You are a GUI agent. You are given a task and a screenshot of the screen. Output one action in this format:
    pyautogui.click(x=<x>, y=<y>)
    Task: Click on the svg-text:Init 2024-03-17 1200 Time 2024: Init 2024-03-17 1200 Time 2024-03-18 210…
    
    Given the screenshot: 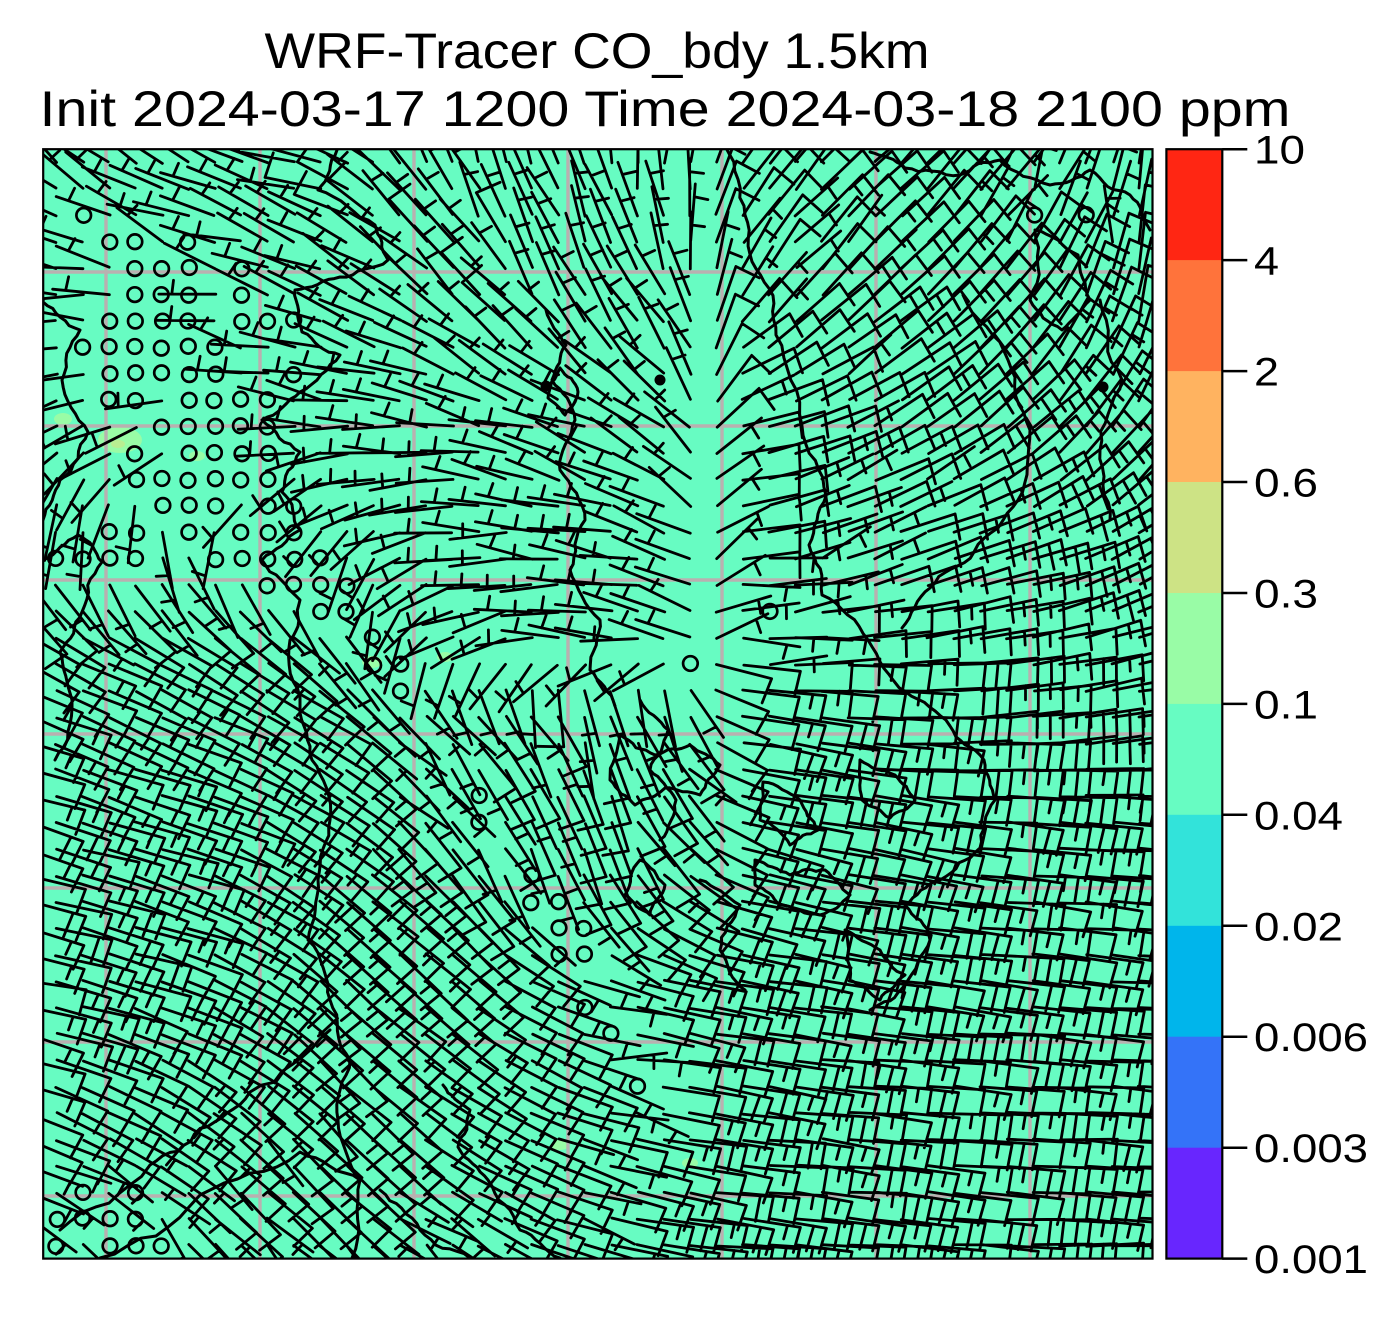 What is the action you would take?
    pyautogui.click(x=665, y=109)
    